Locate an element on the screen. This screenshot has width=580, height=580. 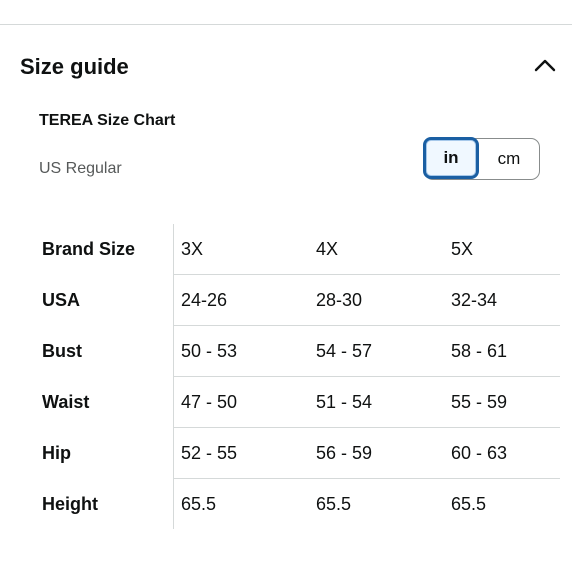
table-cell: 50 - 53 is located at coordinates (241, 351).